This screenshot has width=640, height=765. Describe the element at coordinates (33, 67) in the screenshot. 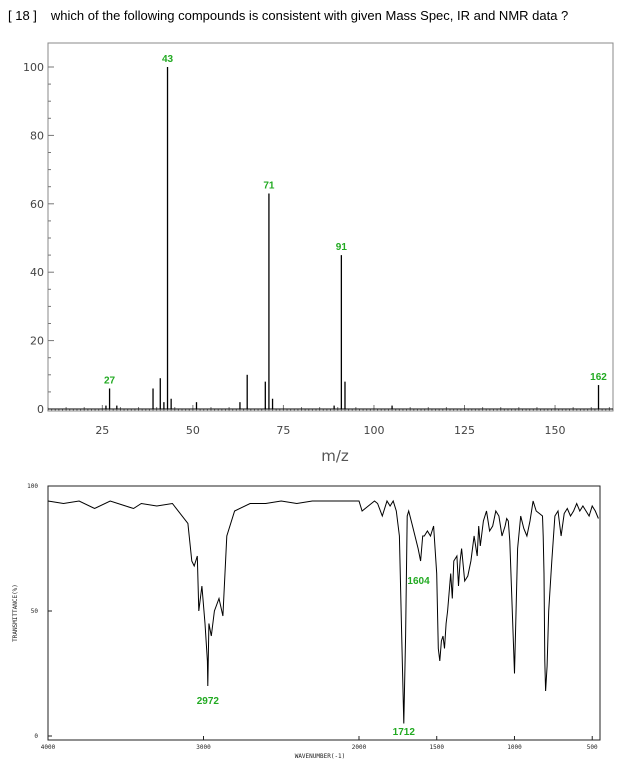

I see `ms-y-tick-label: 100` at that location.